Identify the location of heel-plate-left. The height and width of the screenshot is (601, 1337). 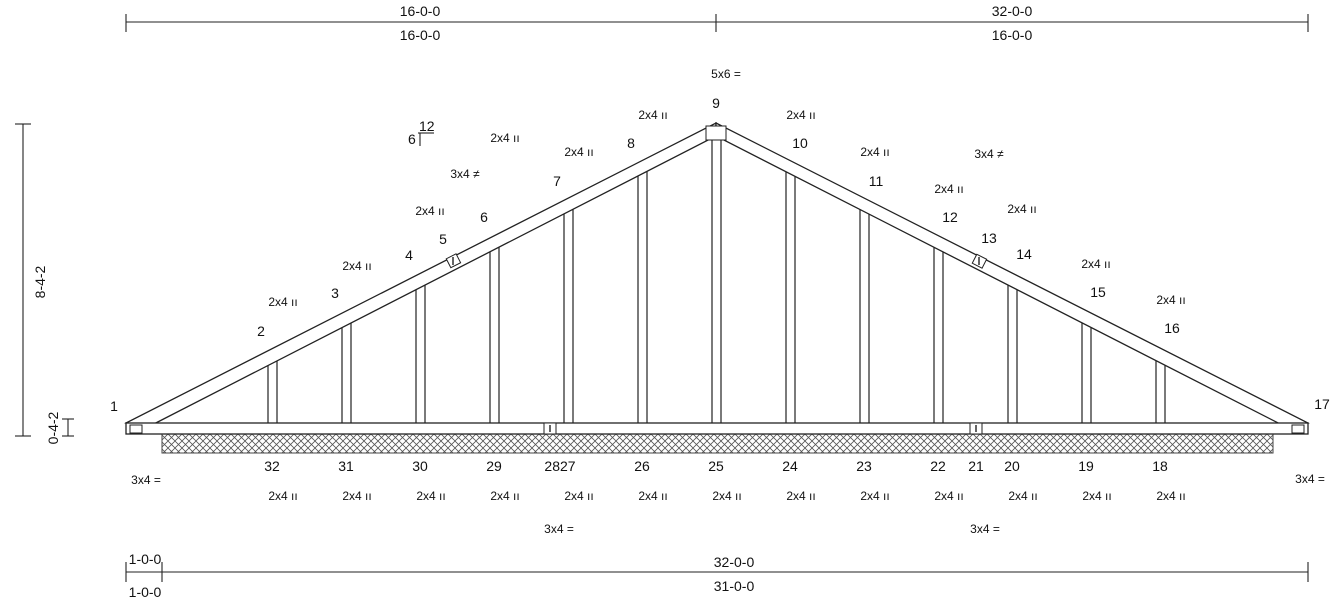
(136, 429).